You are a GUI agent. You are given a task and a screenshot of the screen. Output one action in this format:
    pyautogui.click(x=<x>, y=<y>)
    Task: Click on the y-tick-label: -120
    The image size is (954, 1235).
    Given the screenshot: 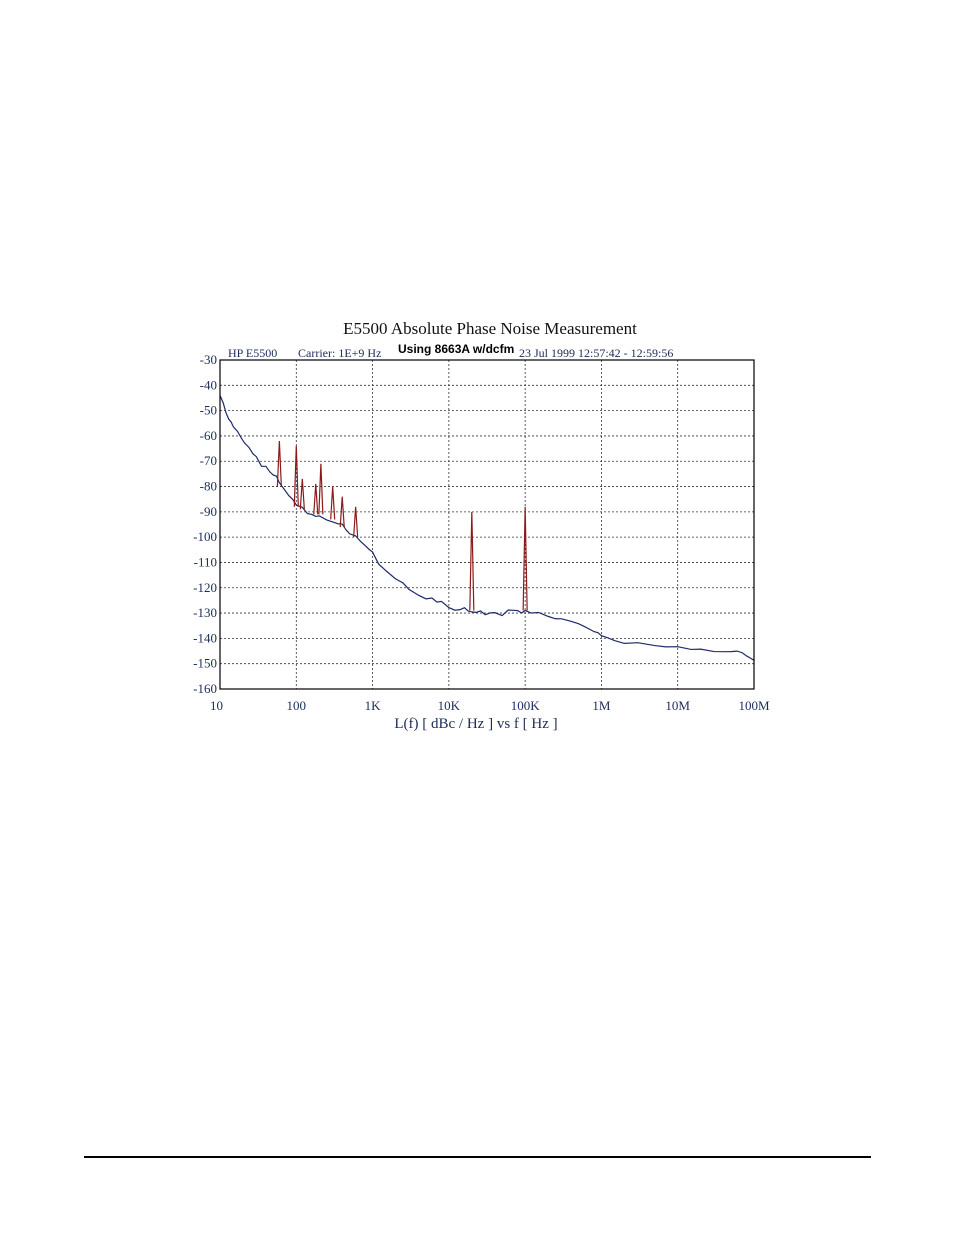 What is the action you would take?
    pyautogui.click(x=205, y=587)
    